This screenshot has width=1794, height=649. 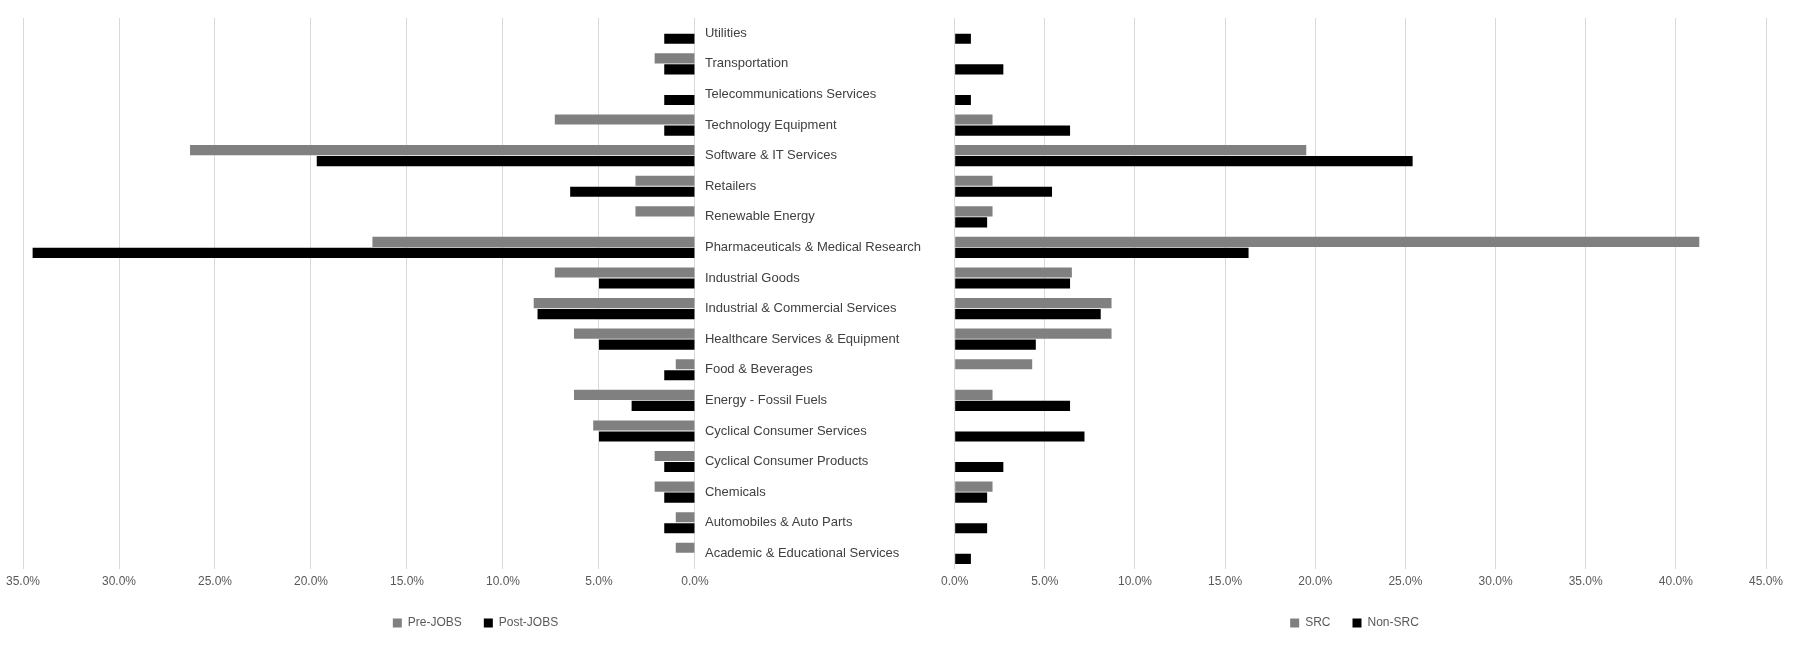 I want to click on y-tick-label: Renewable Energy, so click(x=760, y=216).